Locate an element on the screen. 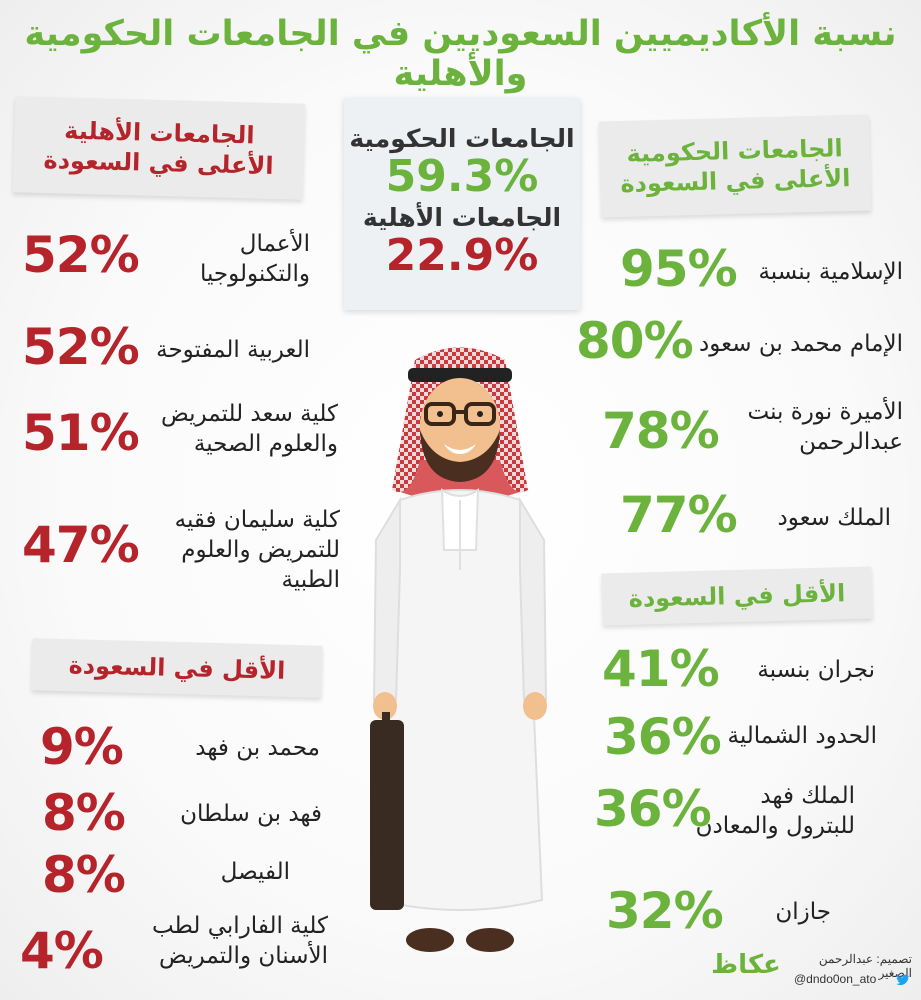 This screenshot has width=921, height=1000. twitter-handle: @dndo0on_ato is located at coordinates (835, 979).